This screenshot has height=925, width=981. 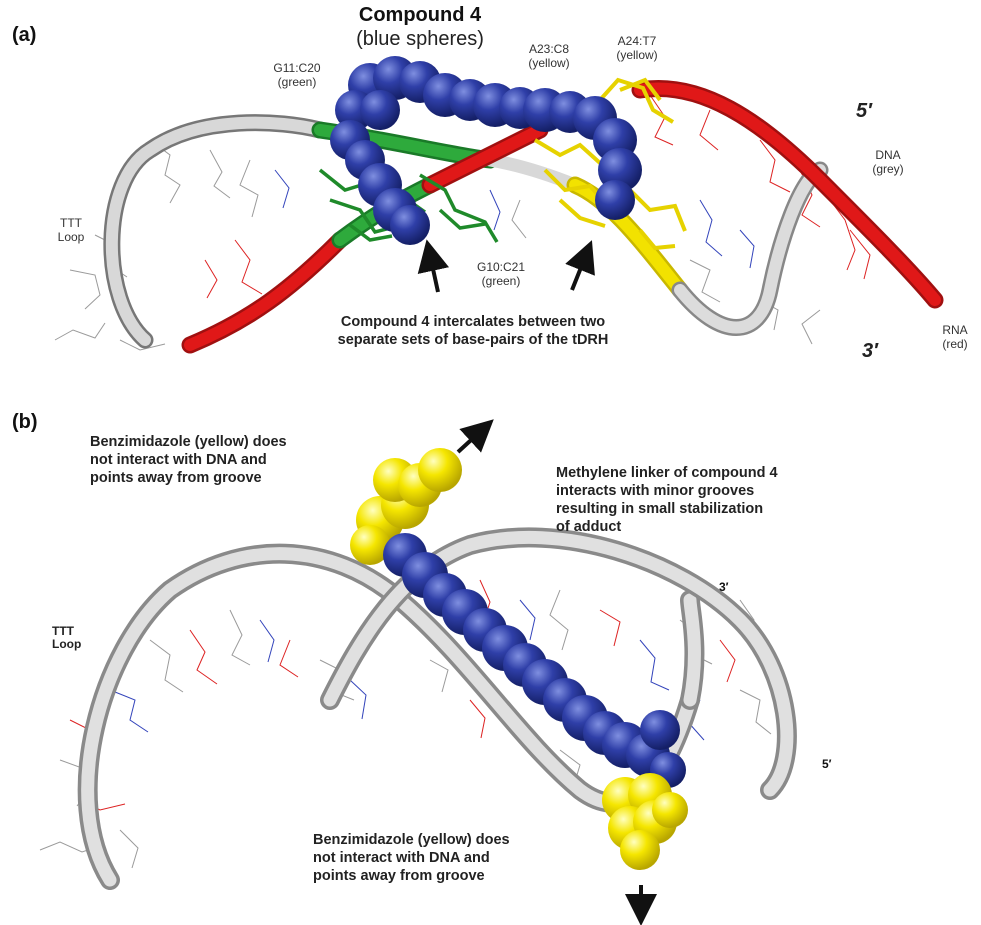 I want to click on label-dna: DNA (grey), so click(x=888, y=162).